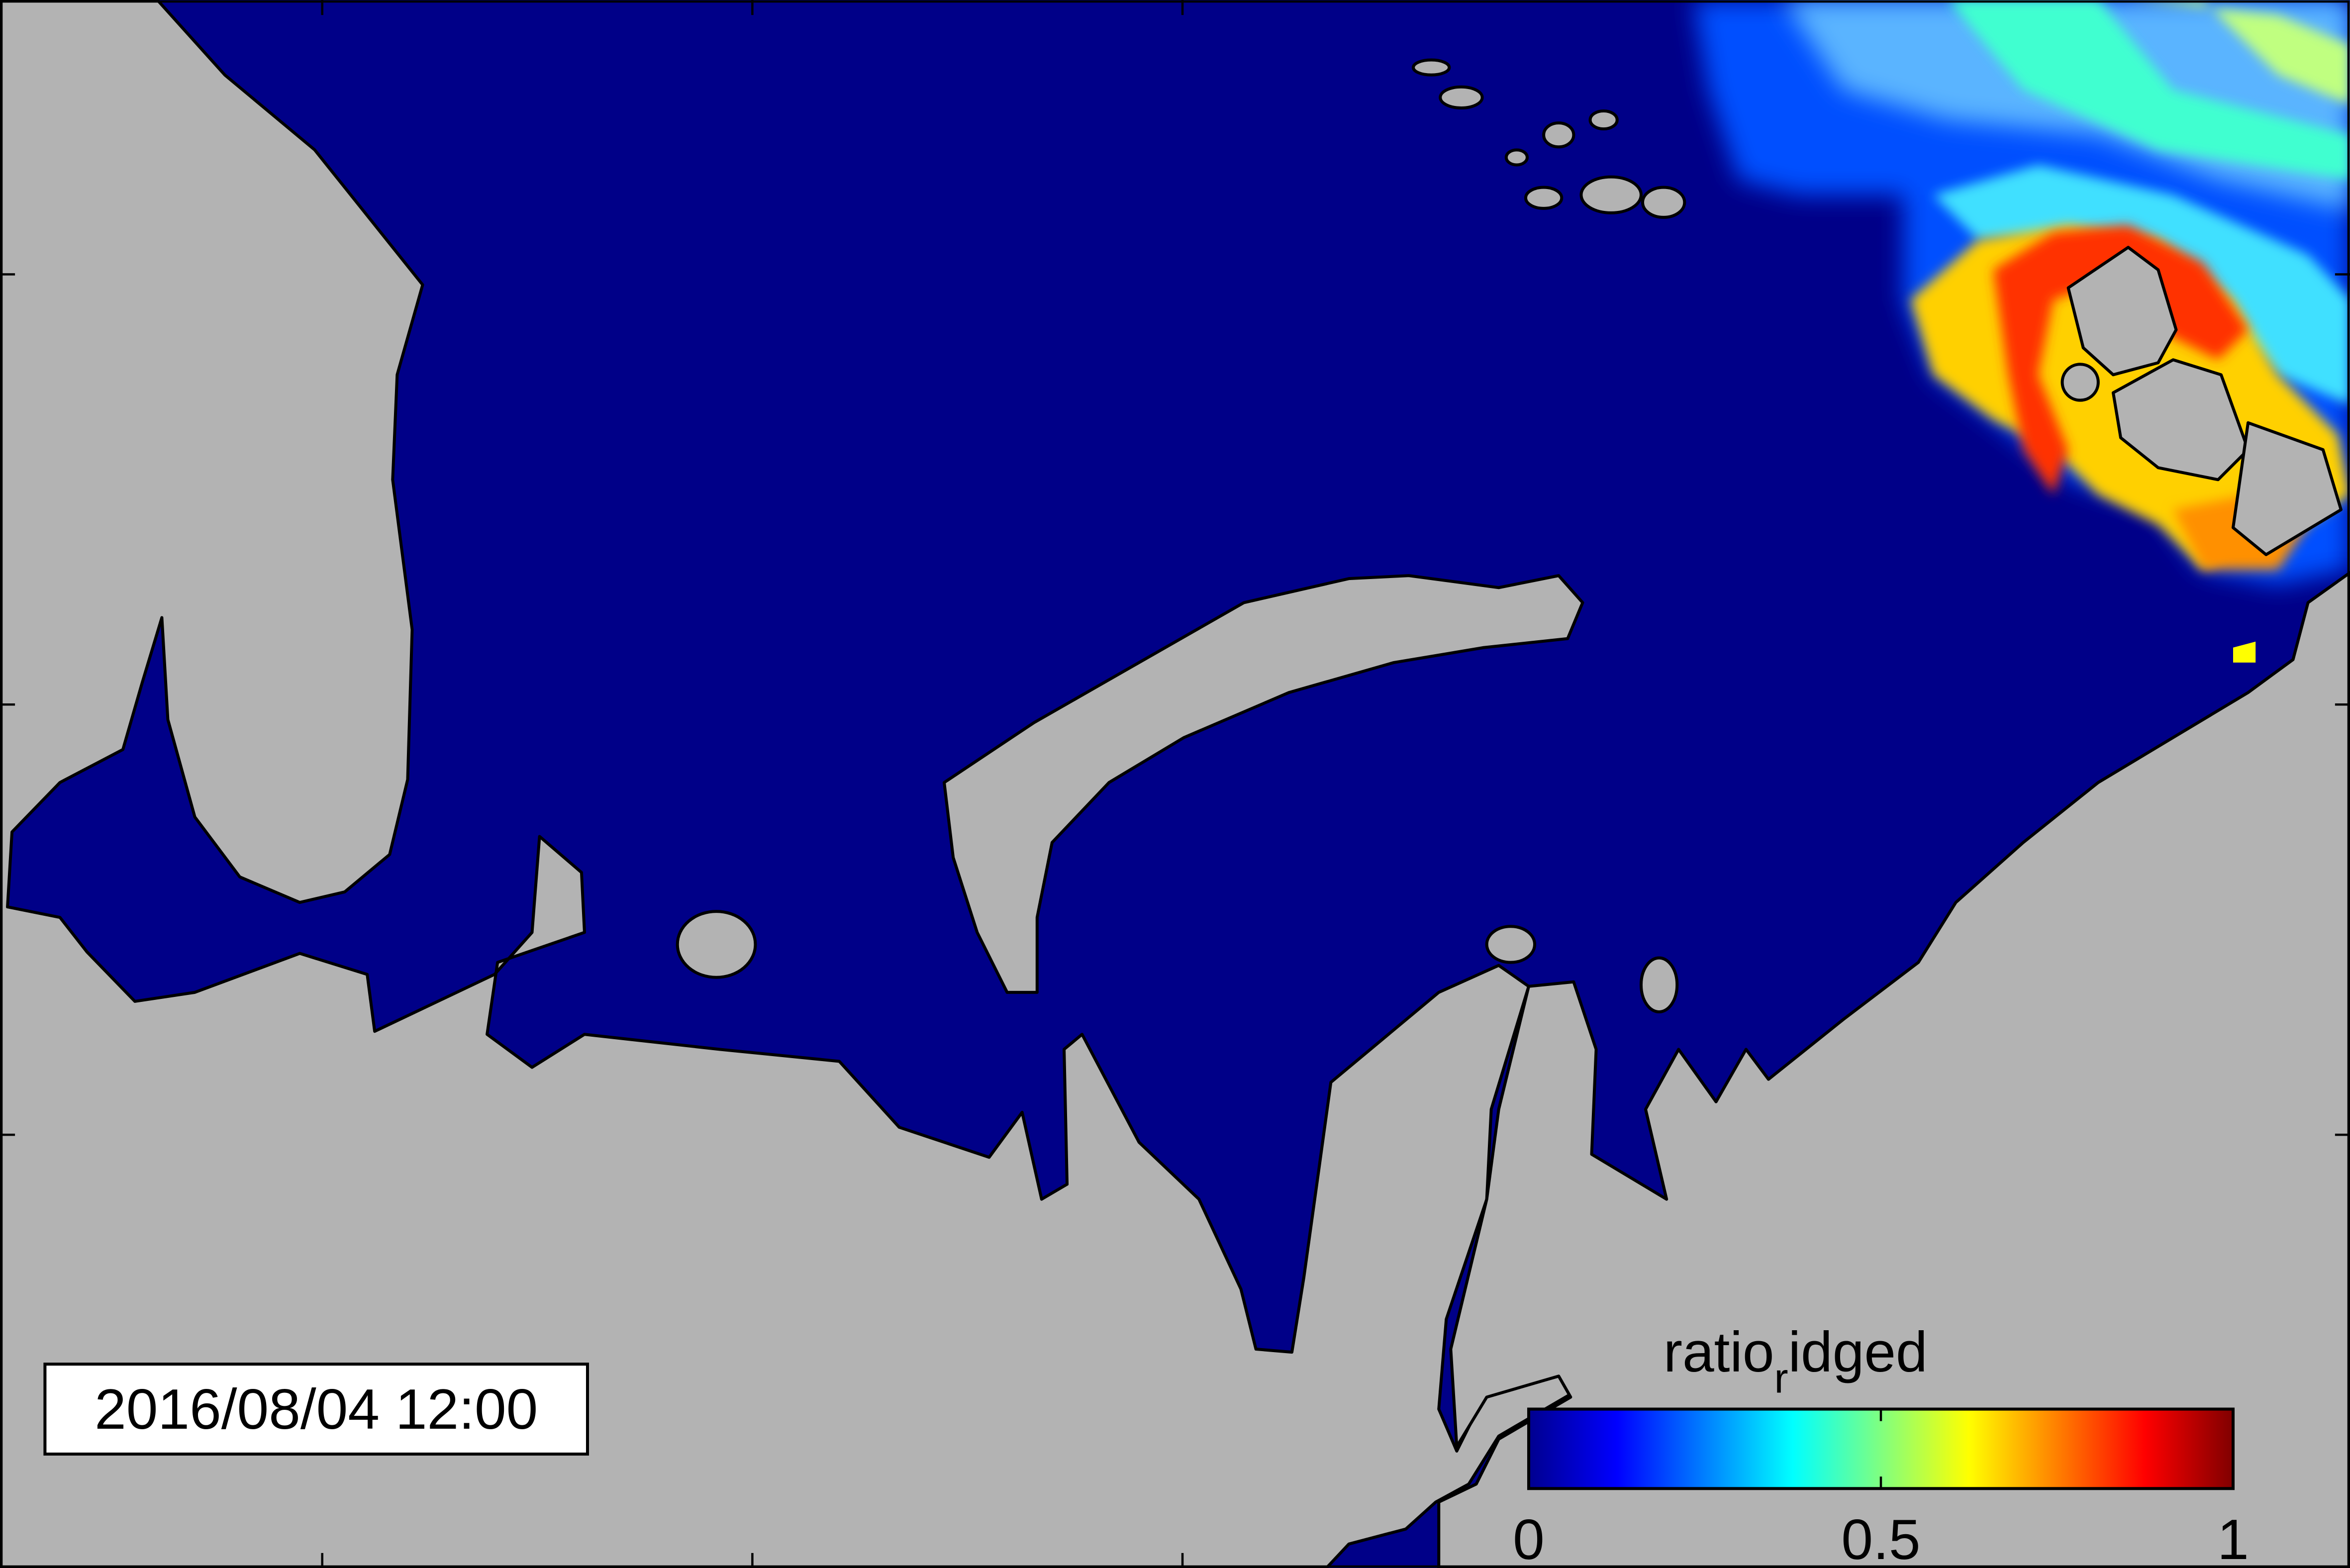  What do you see at coordinates (1549, 138) in the screenshot?
I see `archipelago` at bounding box center [1549, 138].